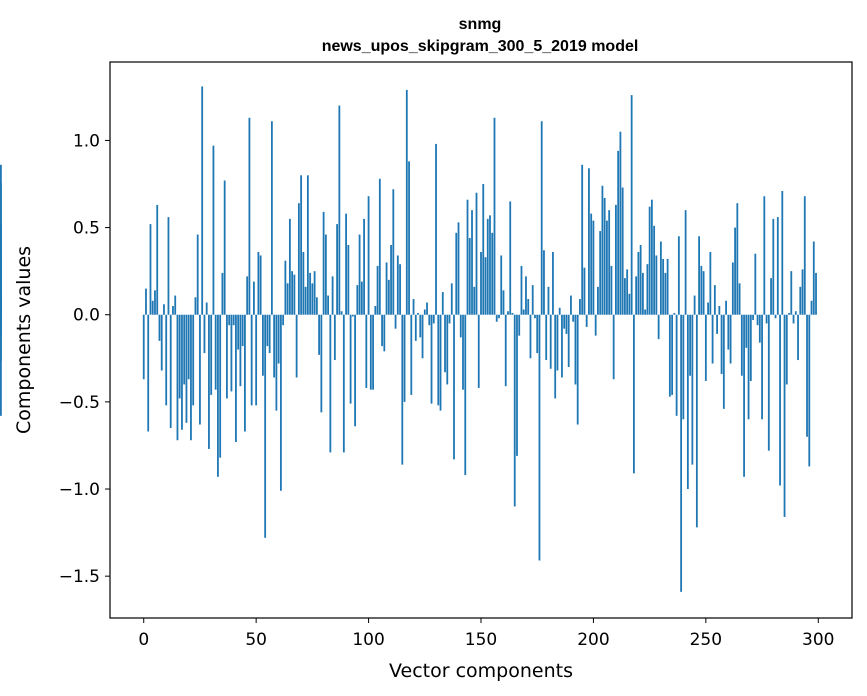 This screenshot has height=696, width=867. What do you see at coordinates (86, 141) in the screenshot?
I see `y-tick-label: 1.0` at bounding box center [86, 141].